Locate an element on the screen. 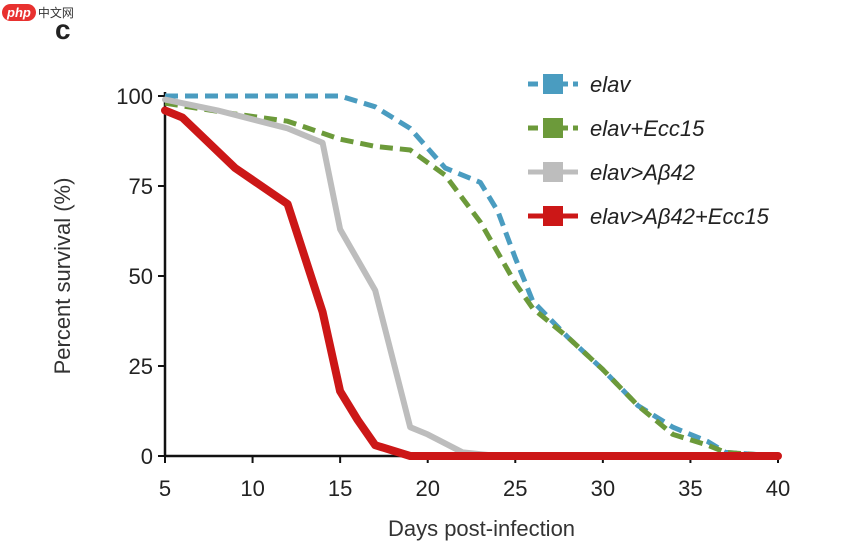 Image resolution: width=842 pixels, height=552 pixels. legend-label: elav>Aβ42 is located at coordinates (642, 172).